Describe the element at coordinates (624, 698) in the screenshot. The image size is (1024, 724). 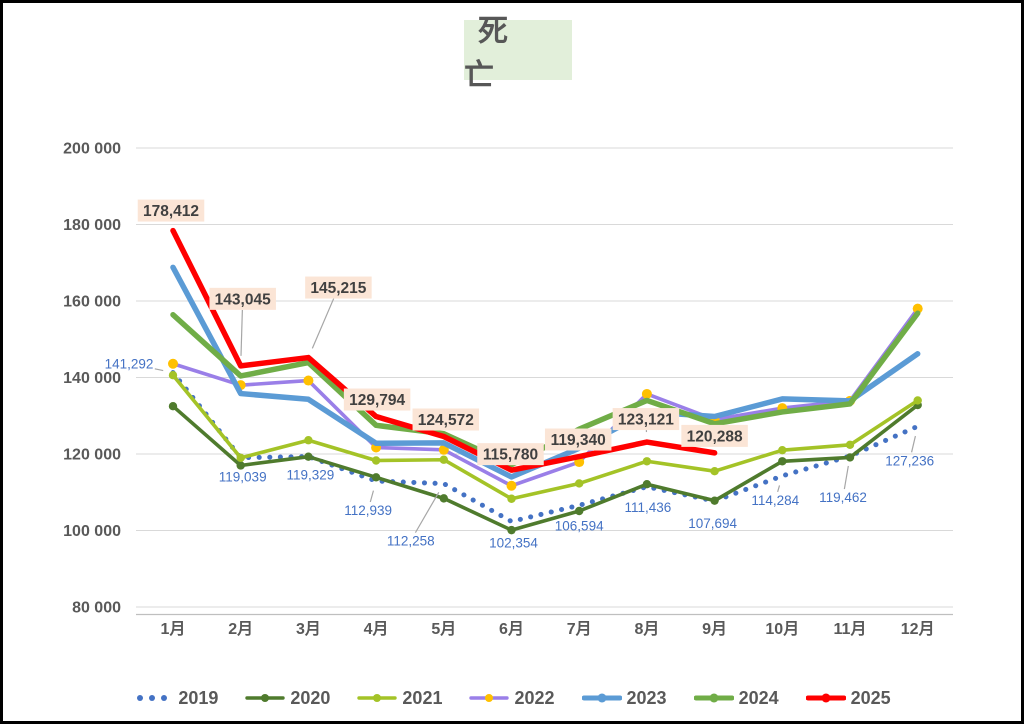
I see `legend-item-2023: 2023` at that location.